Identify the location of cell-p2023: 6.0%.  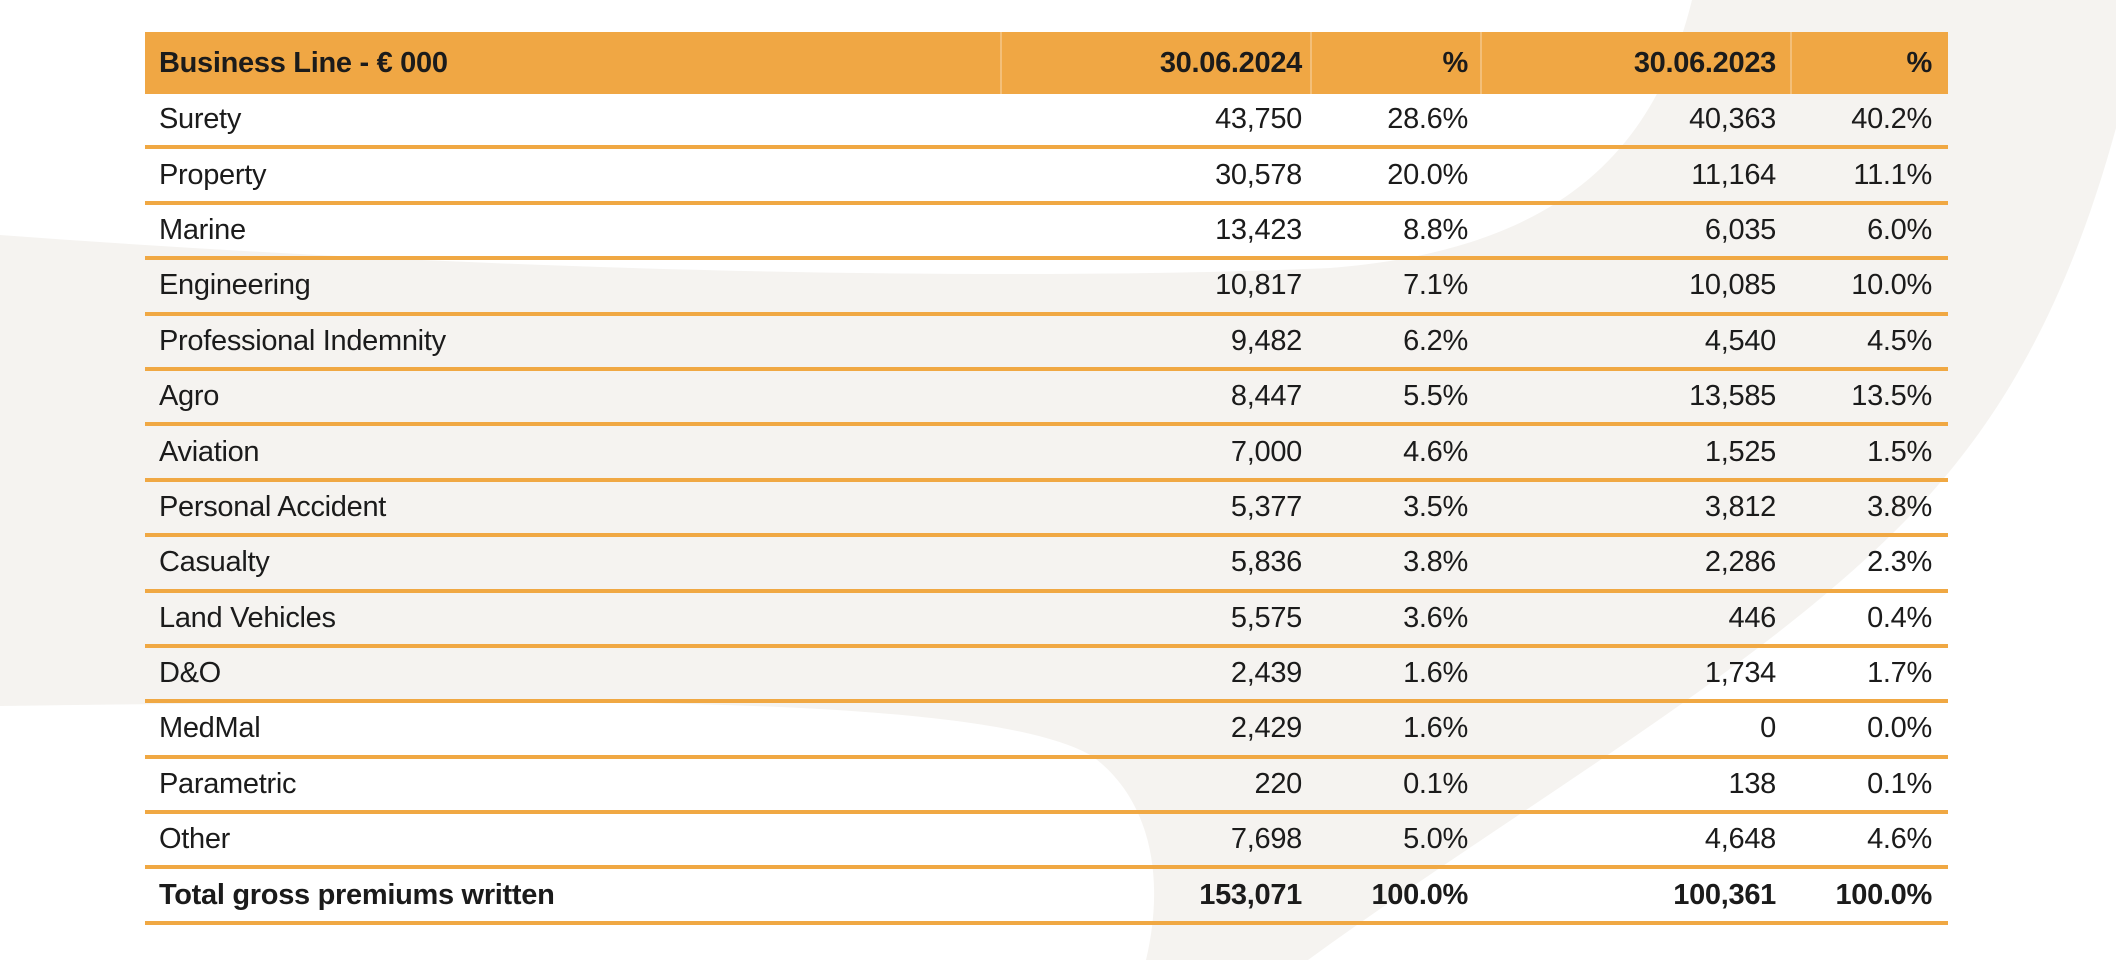
(1899, 229).